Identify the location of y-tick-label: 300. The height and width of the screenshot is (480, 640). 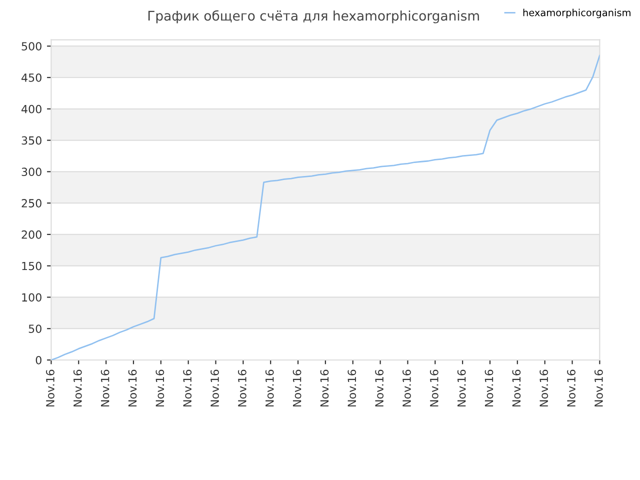
(32, 172).